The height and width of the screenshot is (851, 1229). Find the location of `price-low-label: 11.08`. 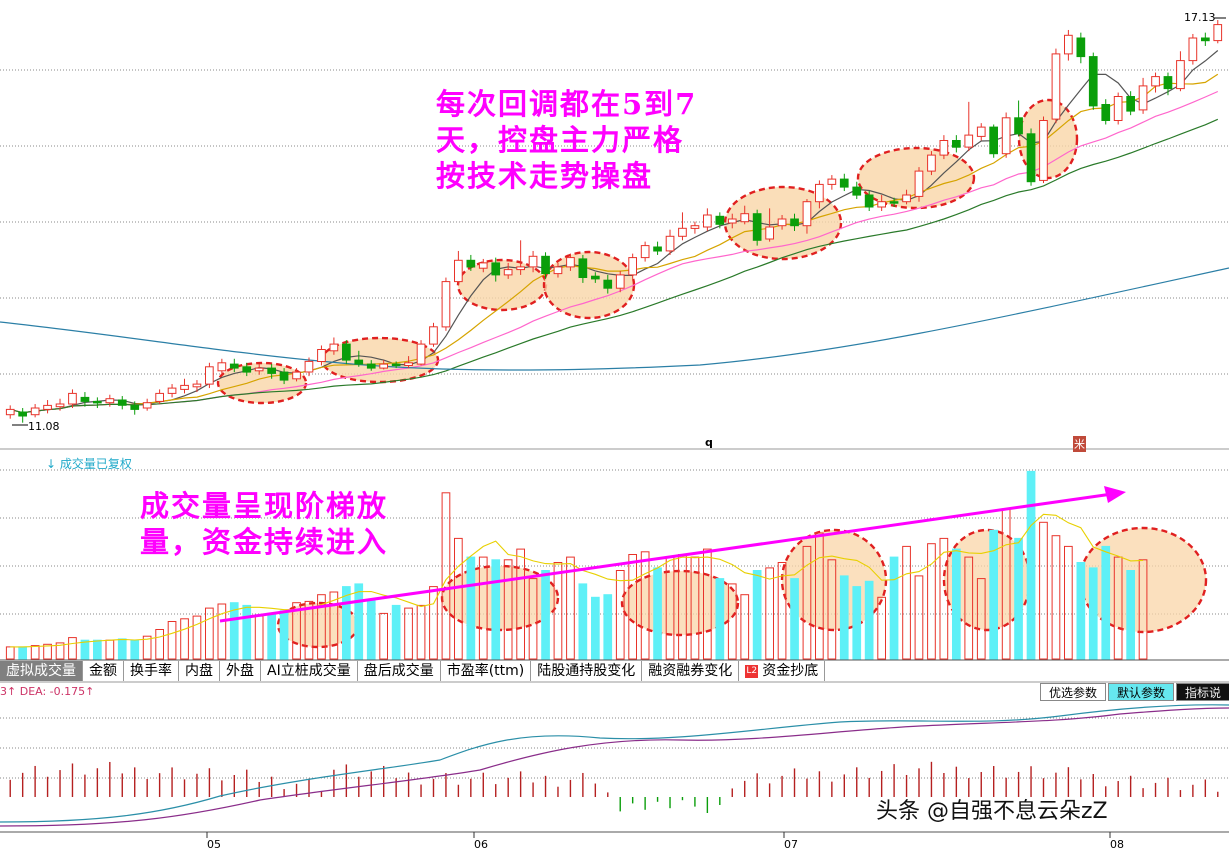

price-low-label: 11.08 is located at coordinates (44, 426).